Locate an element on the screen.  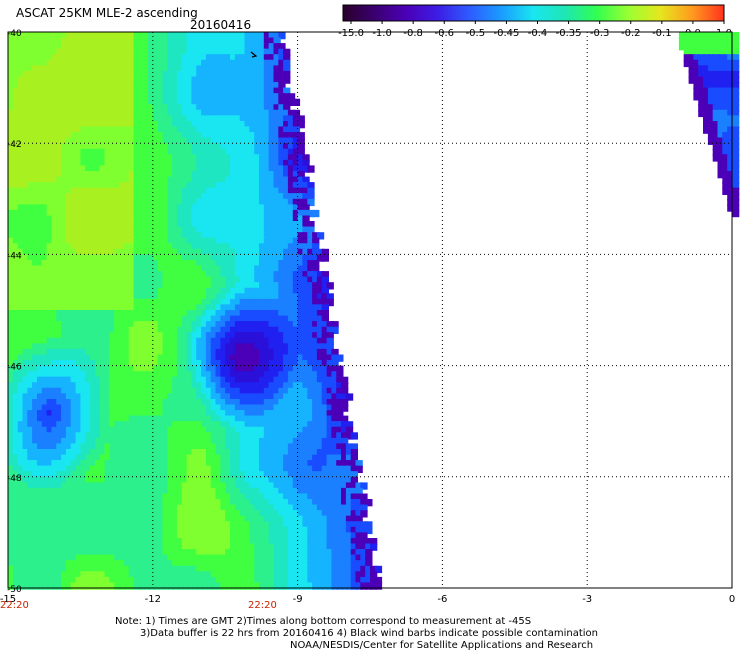
lon-tick-label: -6 is located at coordinates (442, 599).